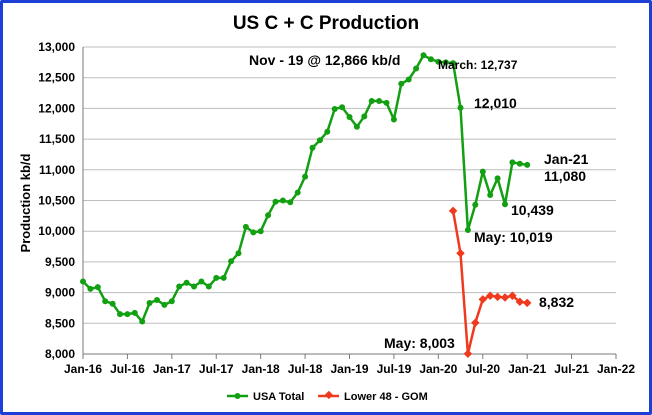 This screenshot has height=415, width=652. What do you see at coordinates (83, 369) in the screenshot?
I see `x-tick-label: Jan-16` at bounding box center [83, 369].